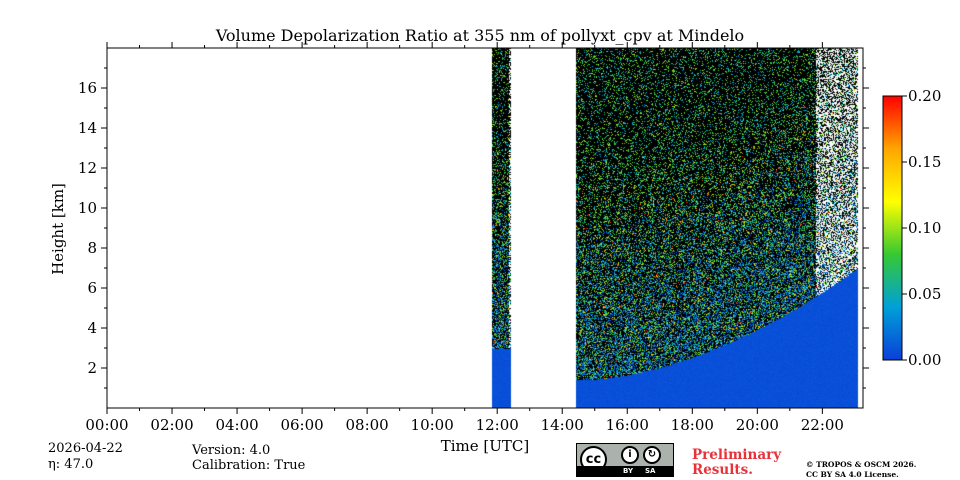  Describe the element at coordinates (737, 455) in the screenshot. I see `preliminary-line-1: Preliminary` at that location.